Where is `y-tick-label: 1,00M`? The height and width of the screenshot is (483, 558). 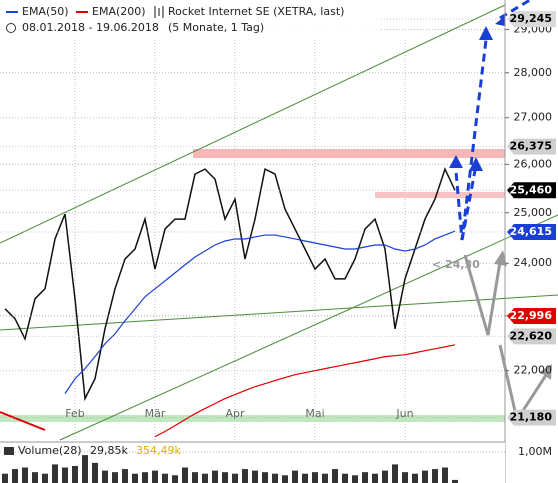 y-tick-label: 1,00M is located at coordinates (535, 451).